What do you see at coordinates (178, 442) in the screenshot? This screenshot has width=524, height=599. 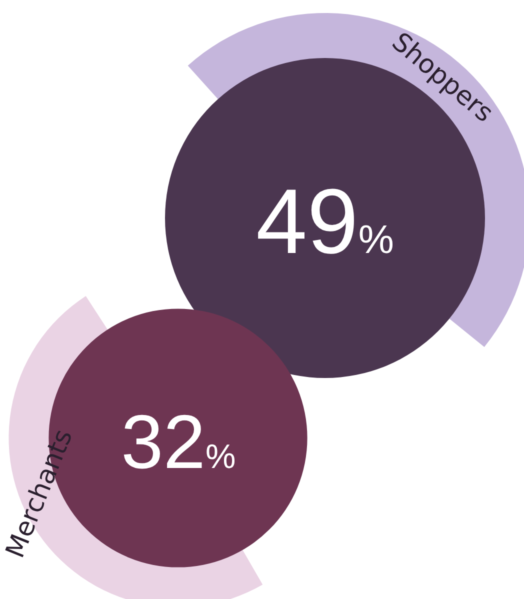 I see `data-label: 32%` at bounding box center [178, 442].